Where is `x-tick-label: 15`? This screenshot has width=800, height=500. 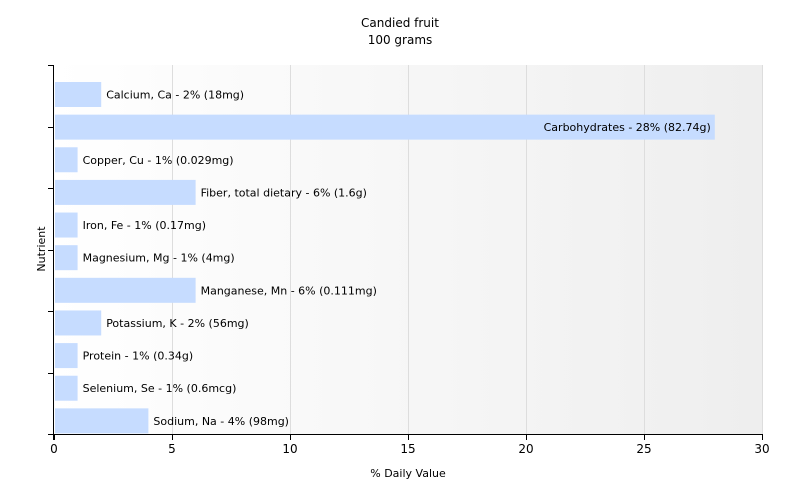
x-tick-label: 15 is located at coordinates (407, 449).